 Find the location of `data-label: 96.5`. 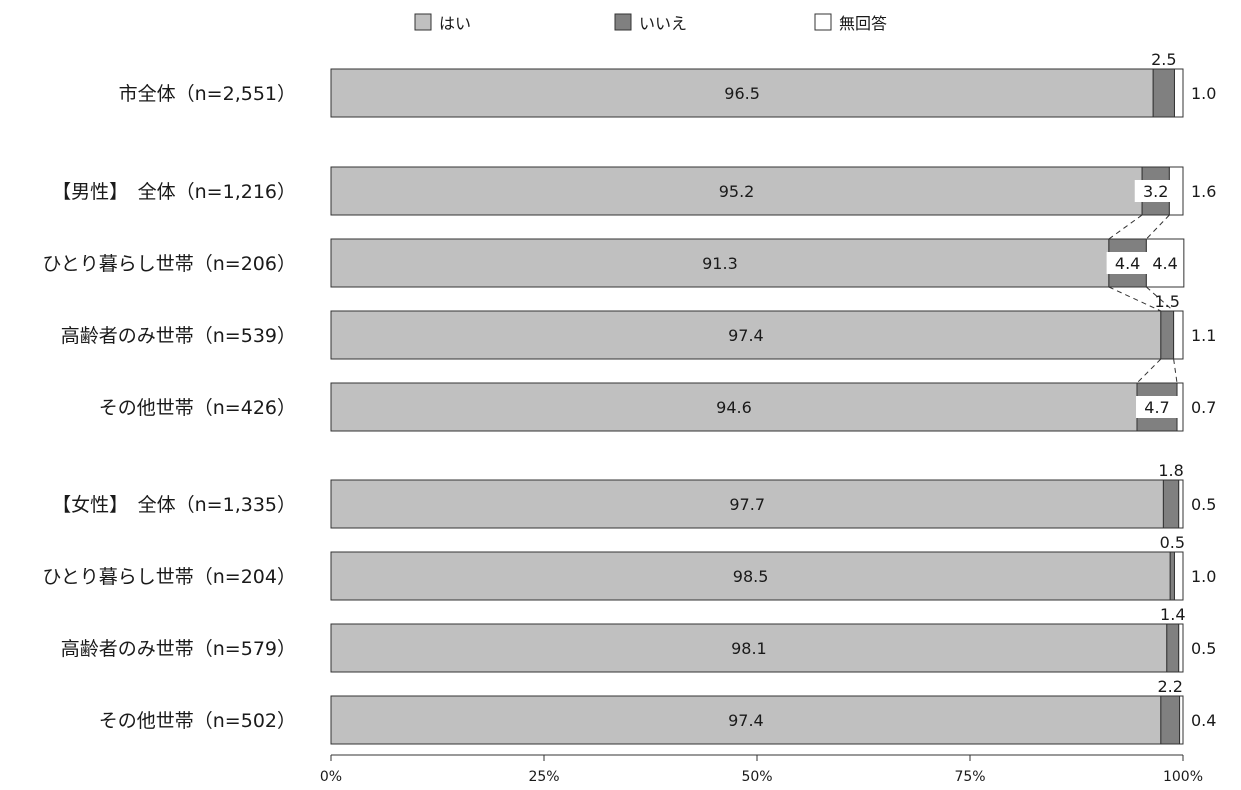

data-label: 96.5 is located at coordinates (742, 93).